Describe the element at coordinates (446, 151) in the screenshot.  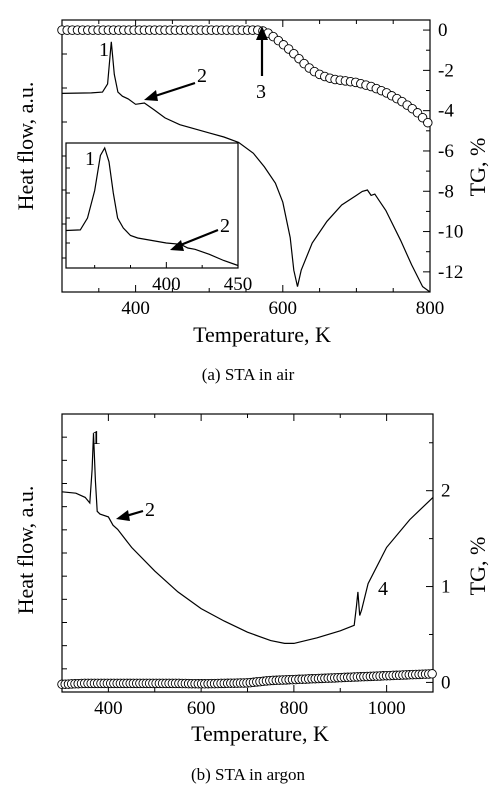
I see `pa-right-tick-label: -6` at that location.